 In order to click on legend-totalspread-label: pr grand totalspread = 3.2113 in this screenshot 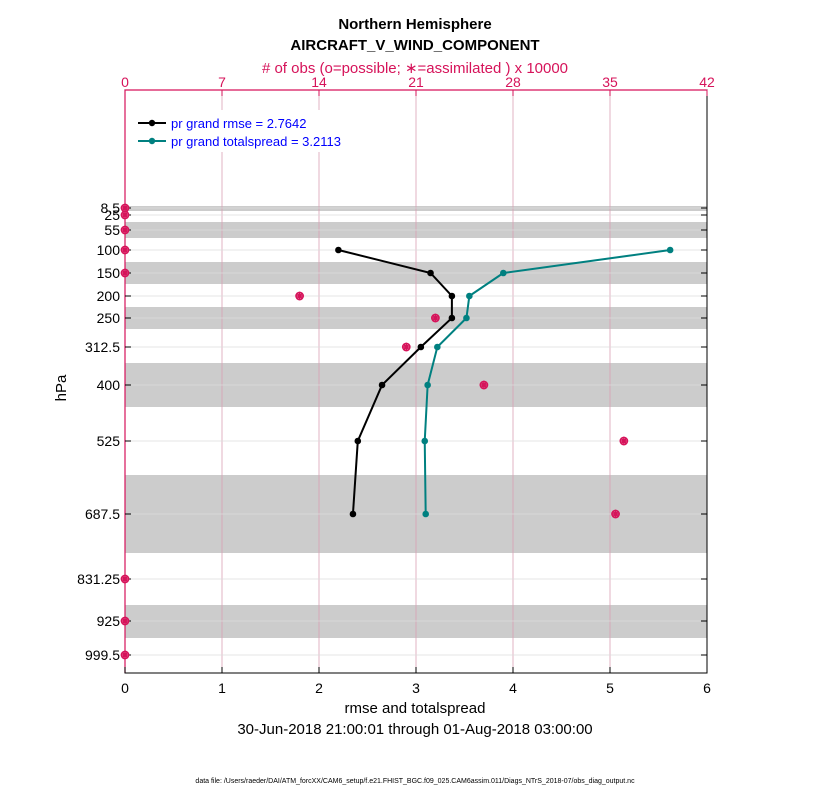, I will do `click(256, 141)`.